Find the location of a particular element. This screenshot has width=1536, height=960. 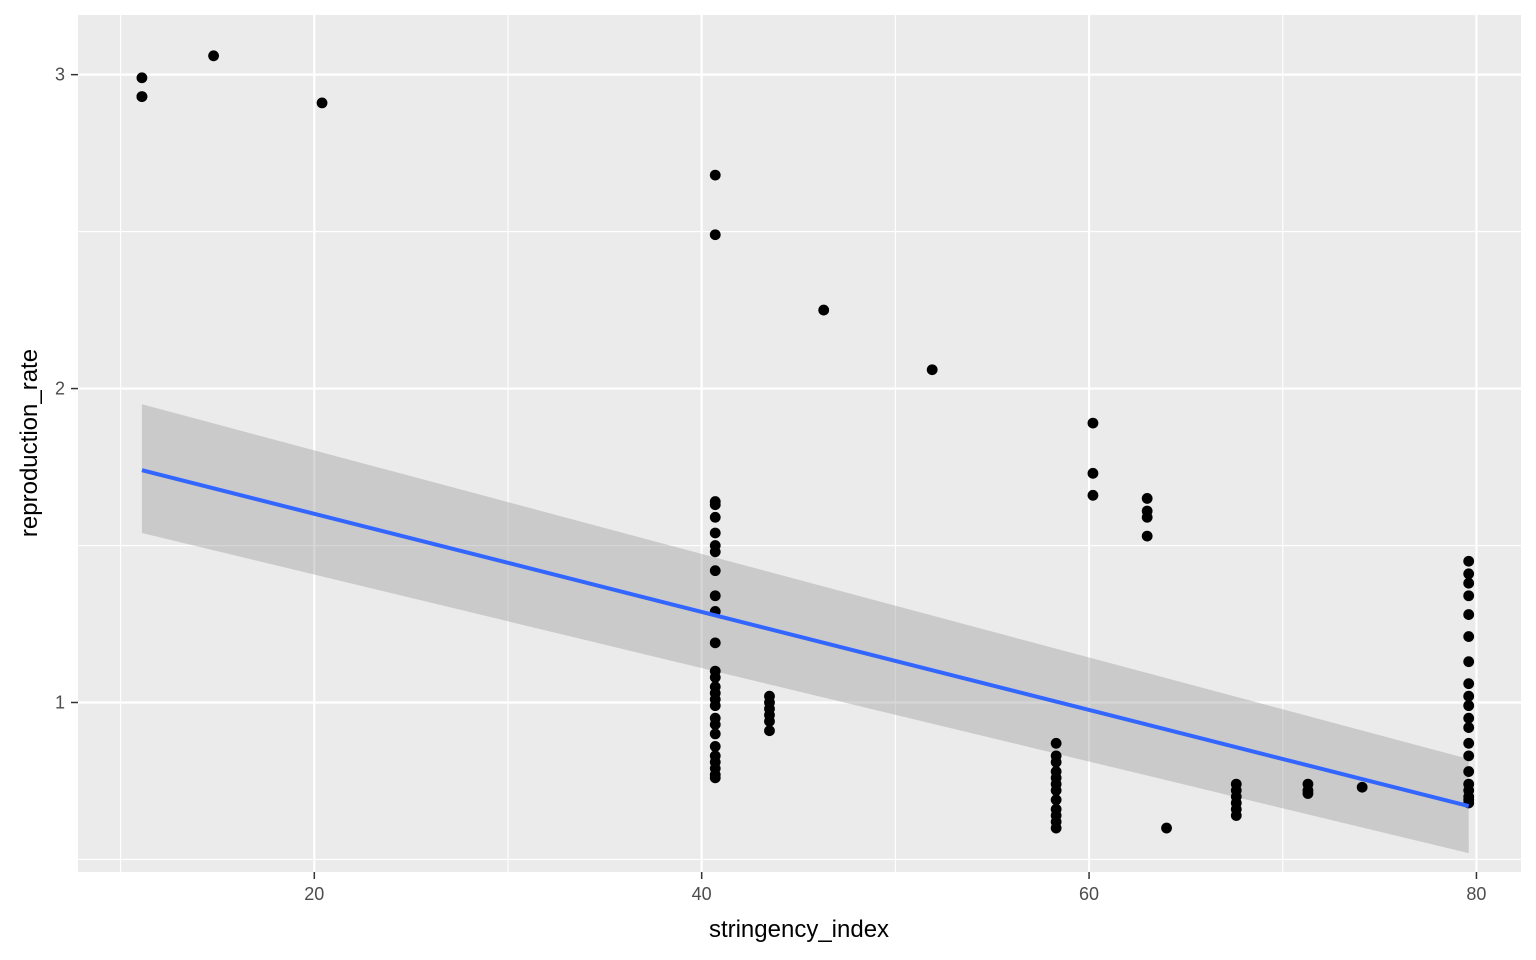

x-tick-label: 80 is located at coordinates (1476, 894).